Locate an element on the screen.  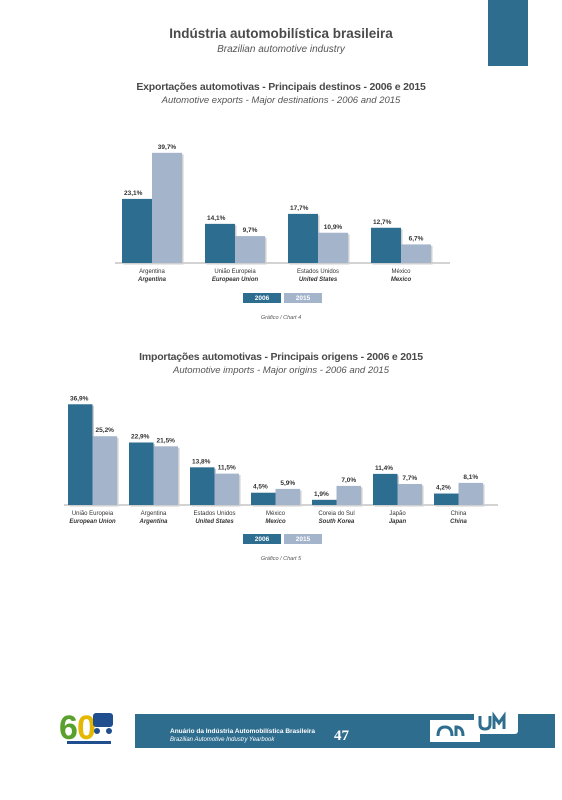
anniversary-logo: 6 0 is located at coordinates (86, 727).